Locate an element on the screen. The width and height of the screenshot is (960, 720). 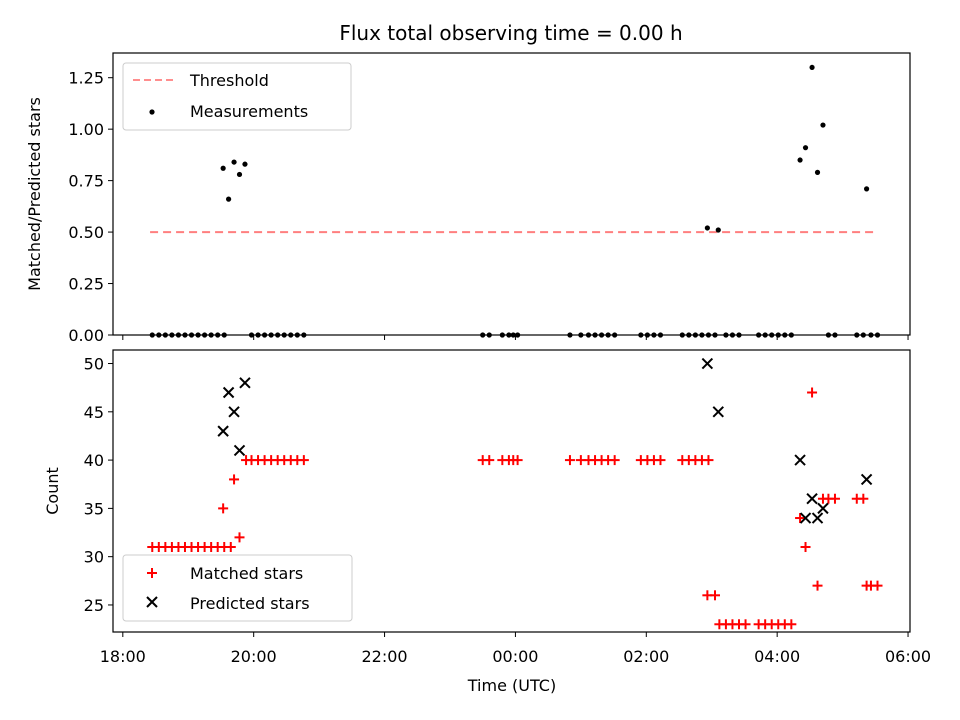
y-tick-label: 0.25 is located at coordinates (86, 284).